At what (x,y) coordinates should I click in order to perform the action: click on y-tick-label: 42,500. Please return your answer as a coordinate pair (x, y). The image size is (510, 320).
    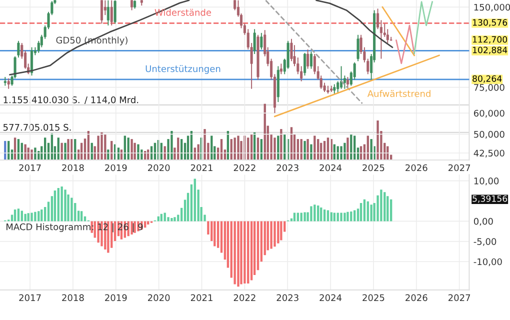
    Looking at the image, I should click on (489, 154).